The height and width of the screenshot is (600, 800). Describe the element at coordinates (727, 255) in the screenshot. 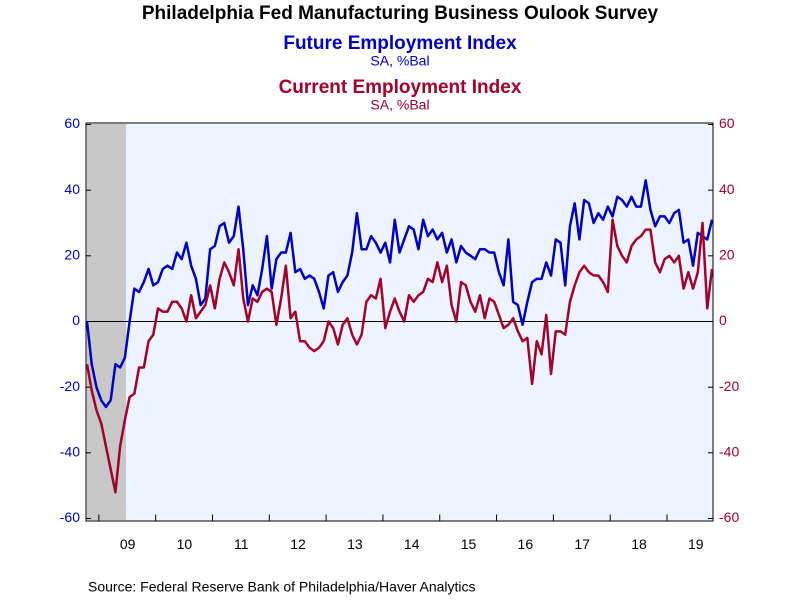

I see `y2-tick-label: 20` at that location.